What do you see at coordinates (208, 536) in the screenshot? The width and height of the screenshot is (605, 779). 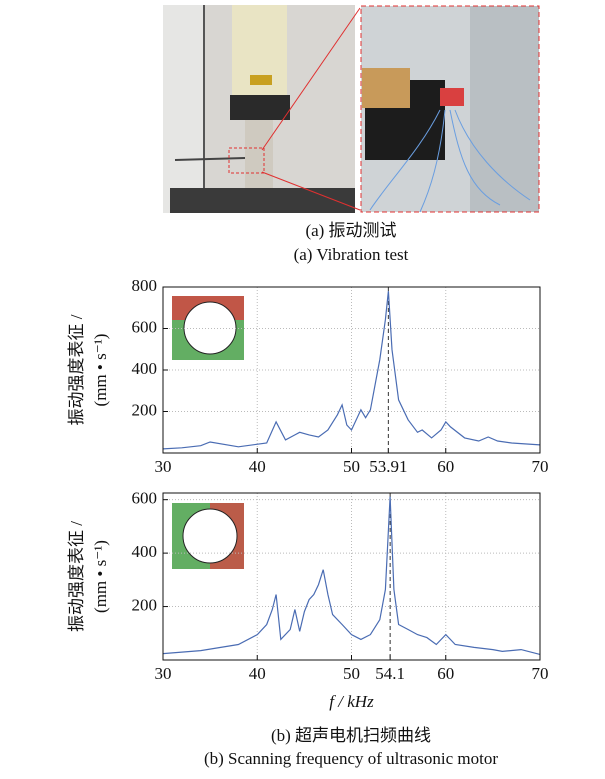 I see `mode-inset` at bounding box center [208, 536].